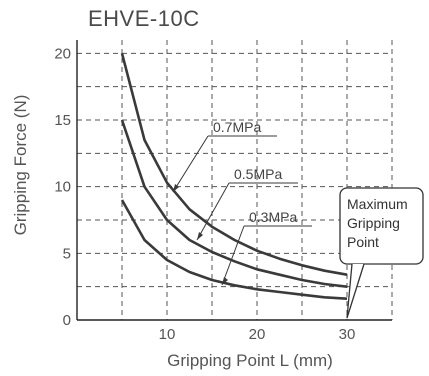 The width and height of the screenshot is (429, 376). What do you see at coordinates (257, 334) in the screenshot?
I see `x-tick-label: 20` at bounding box center [257, 334].